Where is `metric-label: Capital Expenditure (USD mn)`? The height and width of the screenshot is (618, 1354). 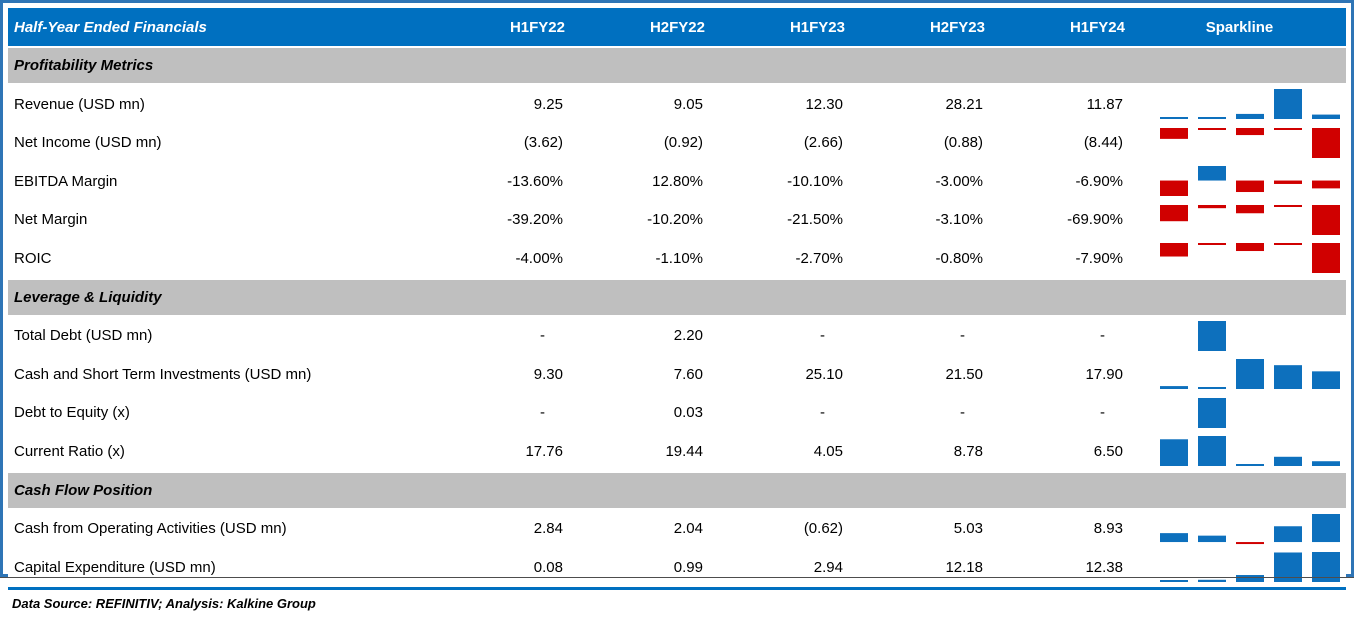
metric-label: Capital Expenditure (USD mn) is located at coordinates (220, 568).